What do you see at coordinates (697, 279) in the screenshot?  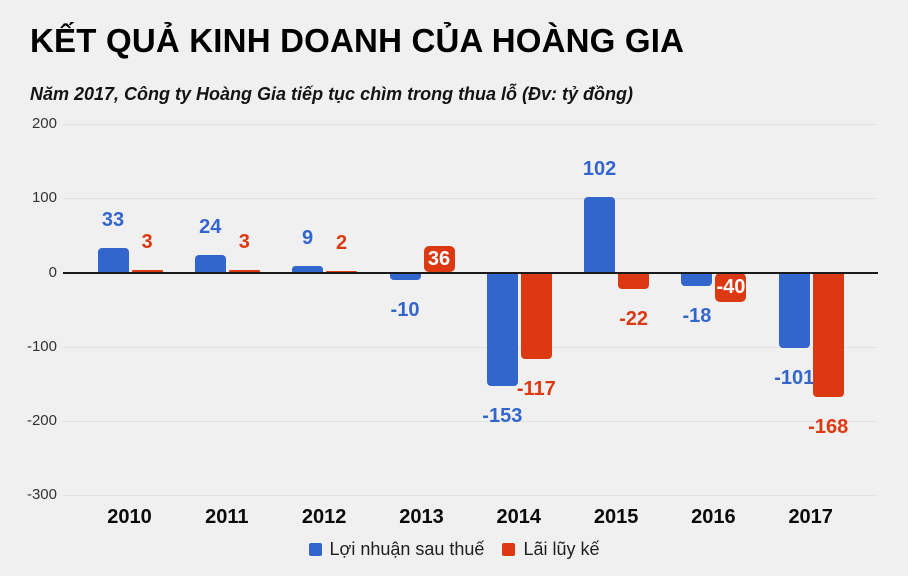 I see `bar-2016-series1` at bounding box center [697, 279].